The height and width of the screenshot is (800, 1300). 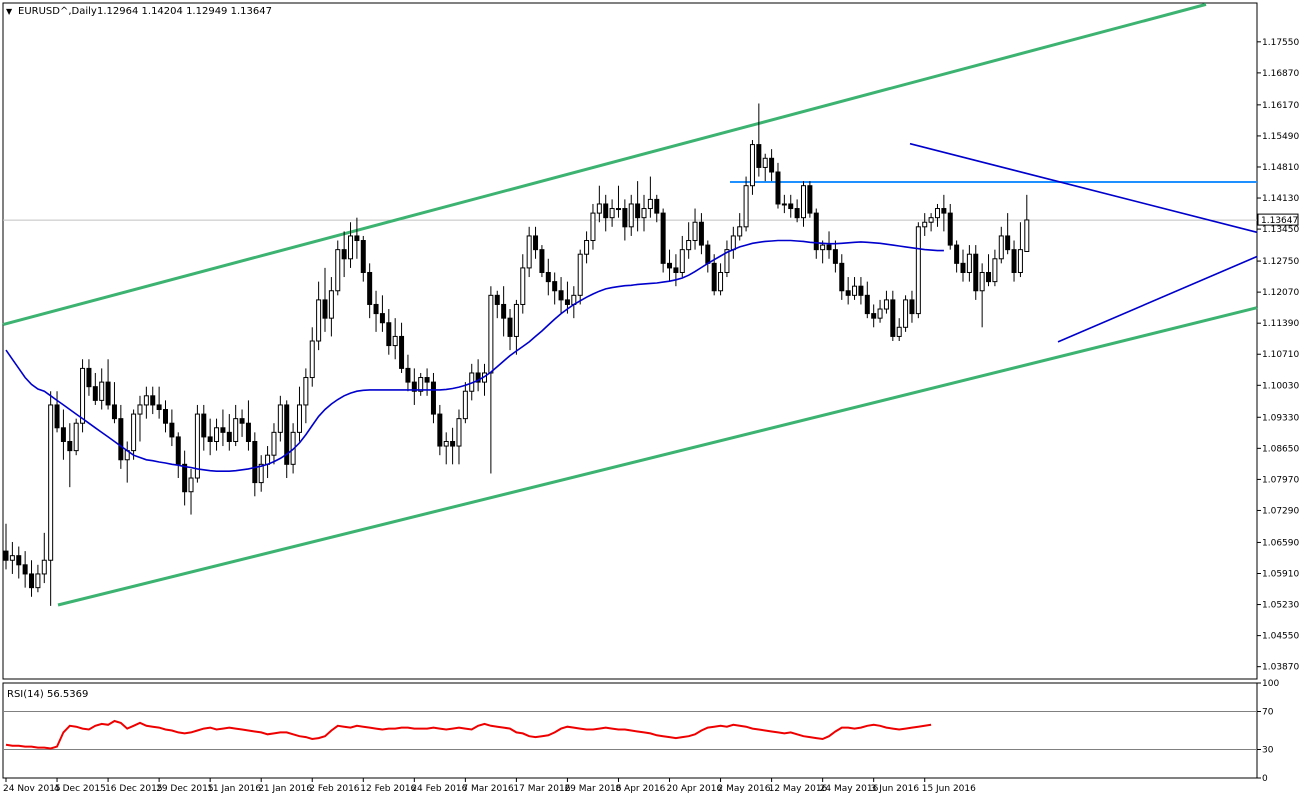 What do you see at coordinates (1280, 574) in the screenshot?
I see `price-tick-label: 1.05910` at bounding box center [1280, 574].